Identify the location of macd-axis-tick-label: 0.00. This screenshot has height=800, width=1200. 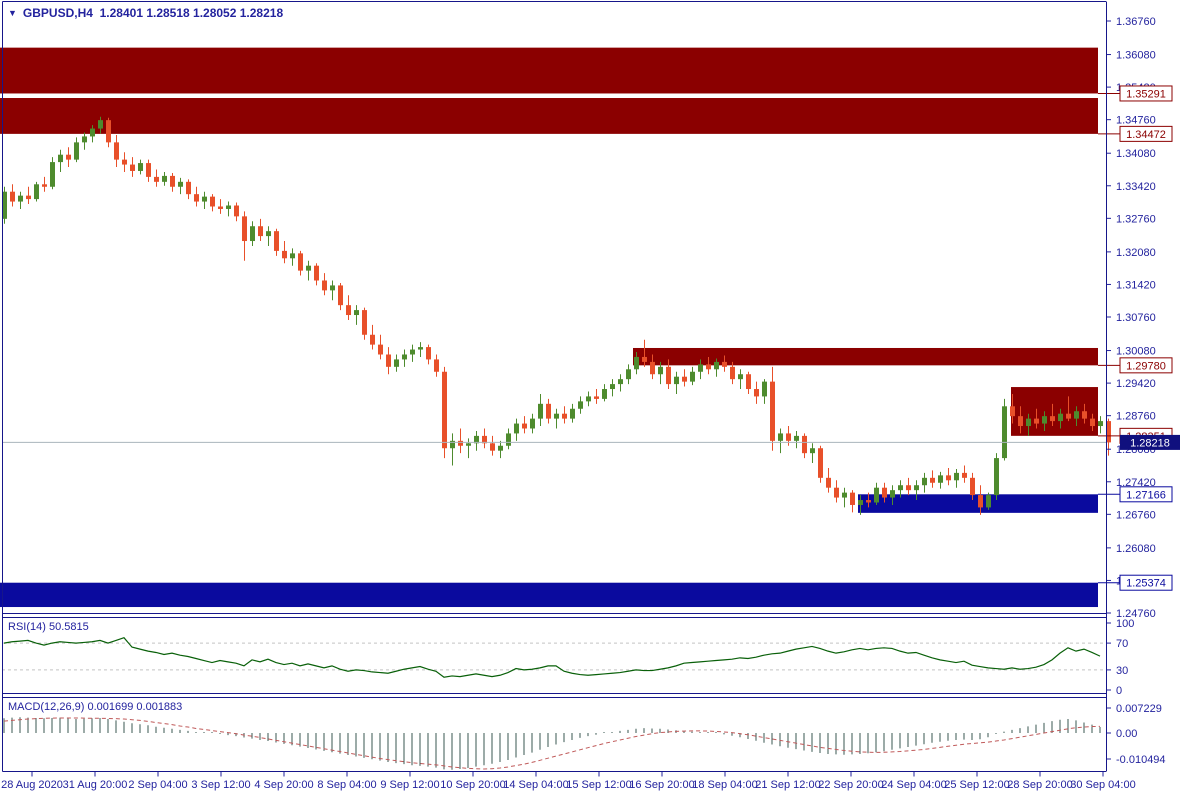
(1126, 734).